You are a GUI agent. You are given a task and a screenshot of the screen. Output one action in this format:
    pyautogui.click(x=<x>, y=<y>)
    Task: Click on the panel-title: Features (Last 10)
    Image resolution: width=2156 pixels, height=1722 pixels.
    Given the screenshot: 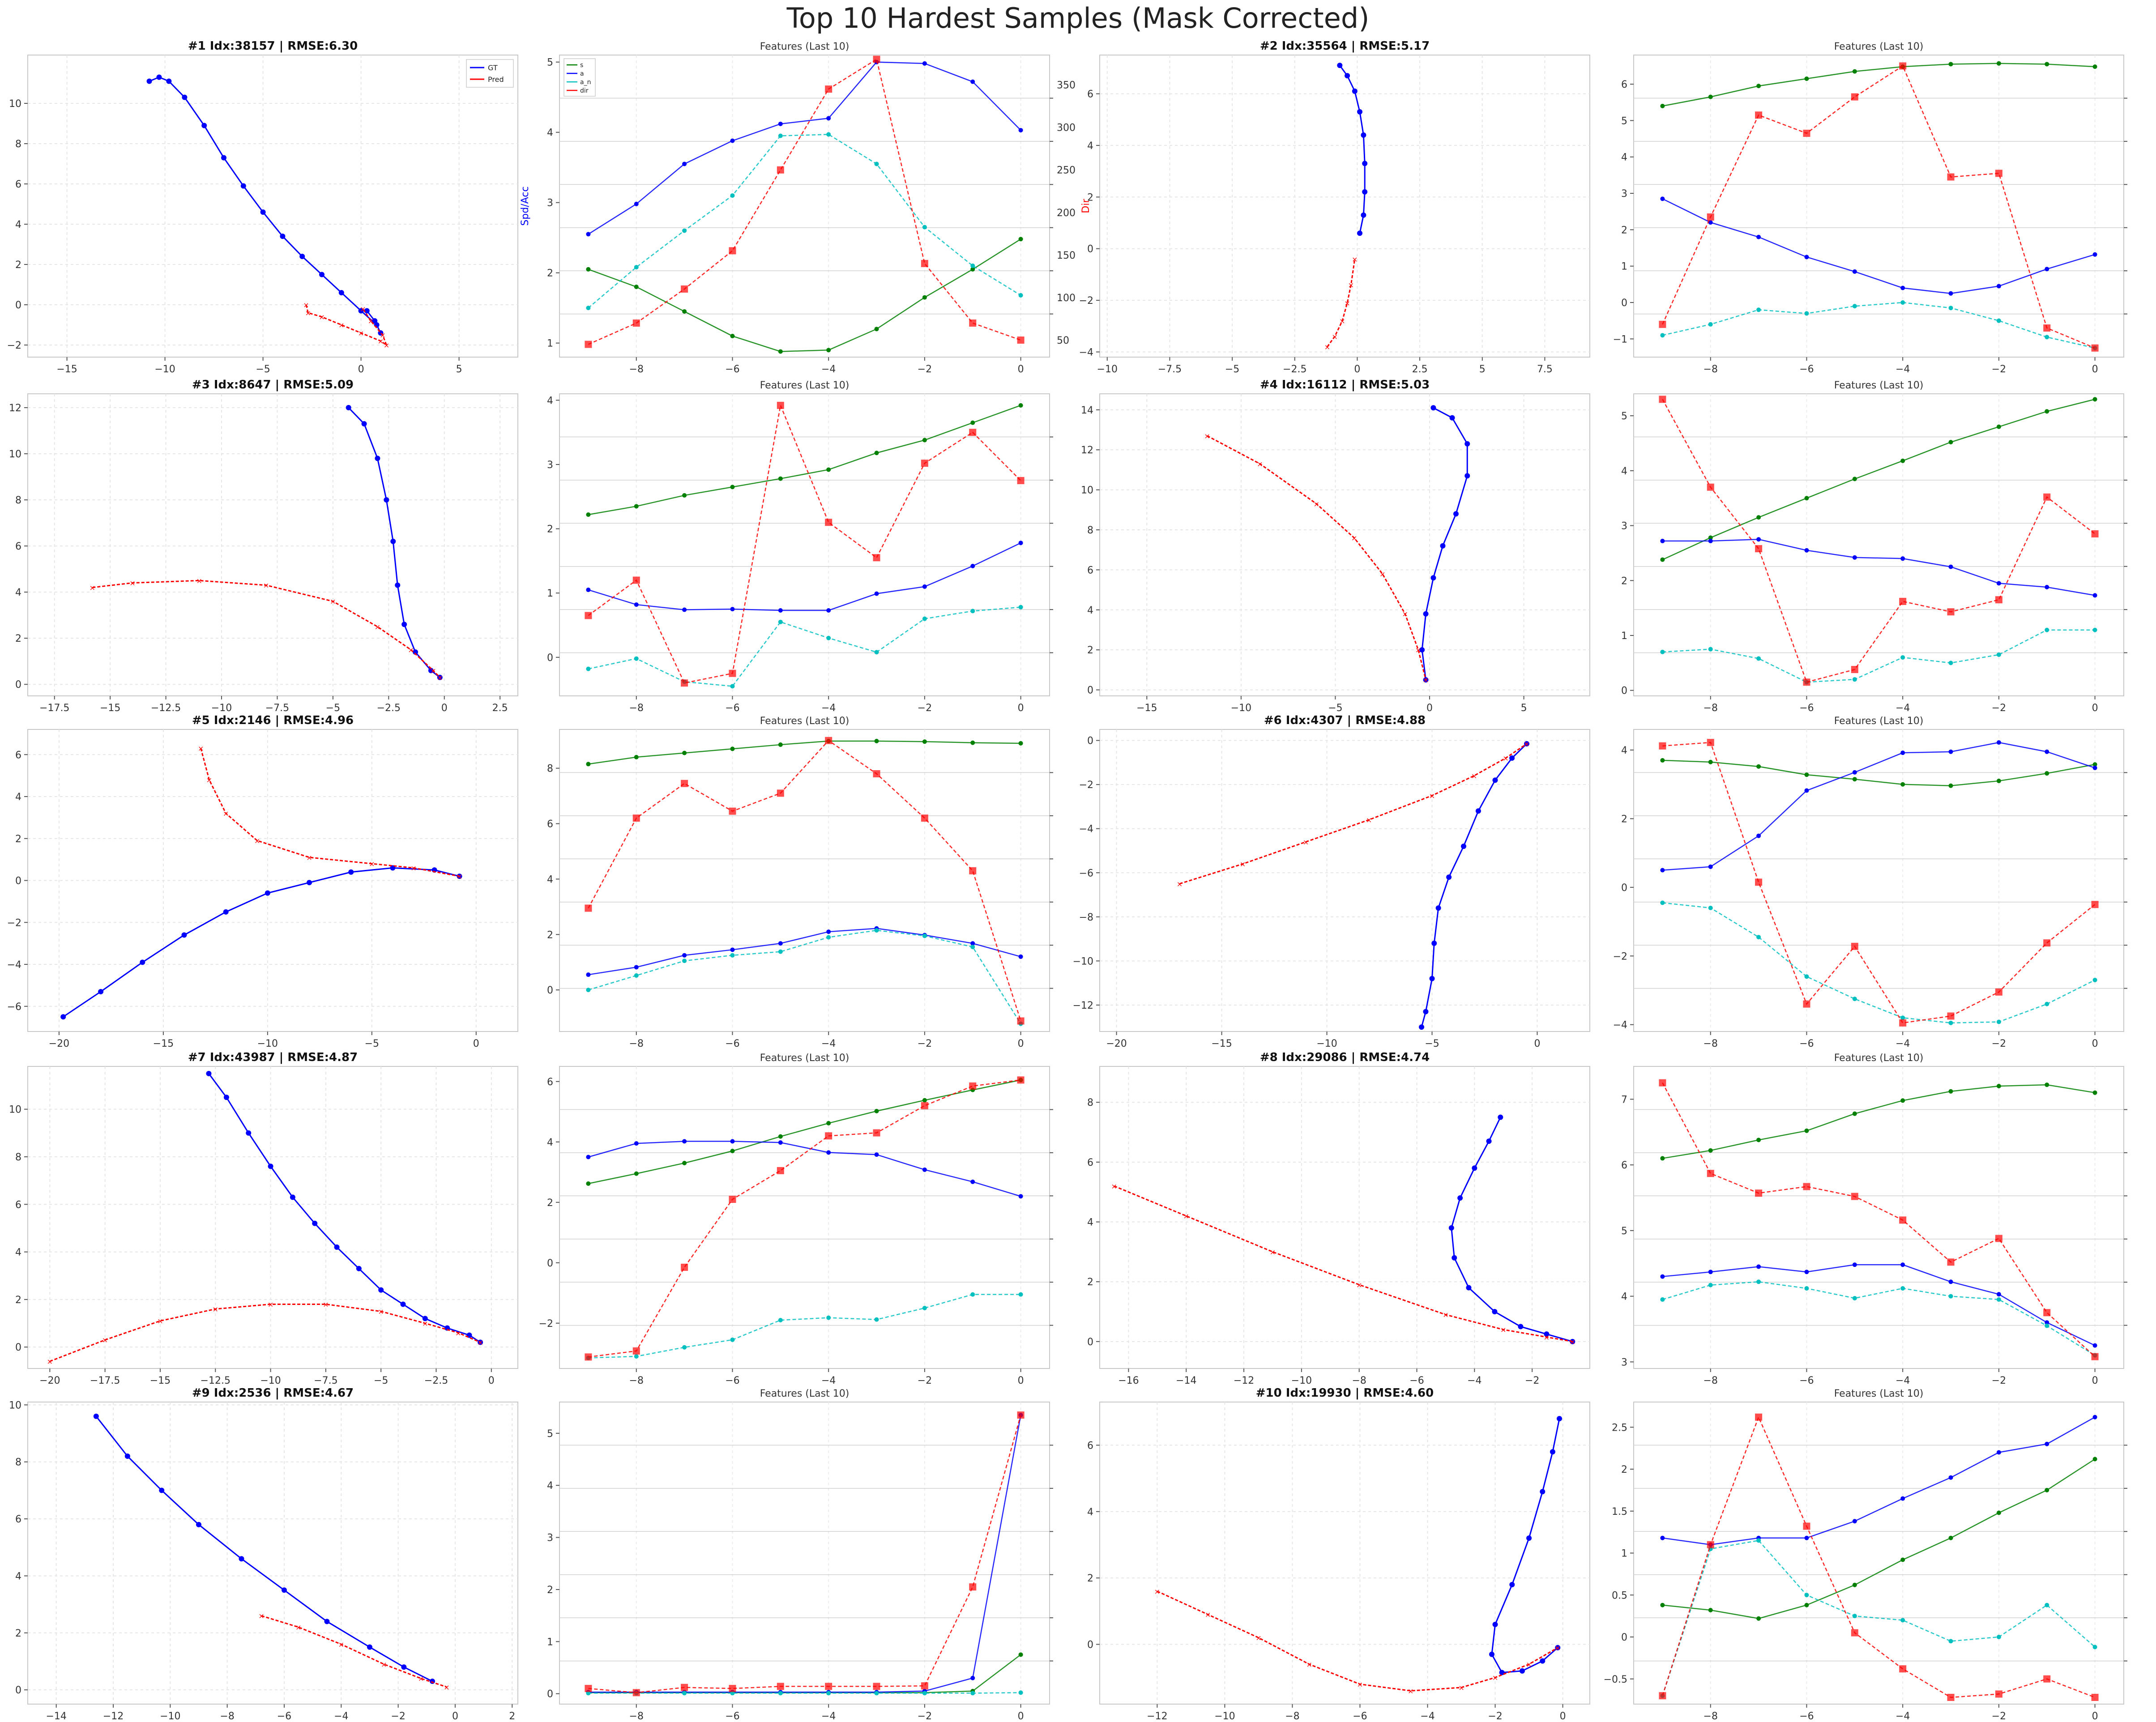 What is the action you would take?
    pyautogui.click(x=1879, y=721)
    